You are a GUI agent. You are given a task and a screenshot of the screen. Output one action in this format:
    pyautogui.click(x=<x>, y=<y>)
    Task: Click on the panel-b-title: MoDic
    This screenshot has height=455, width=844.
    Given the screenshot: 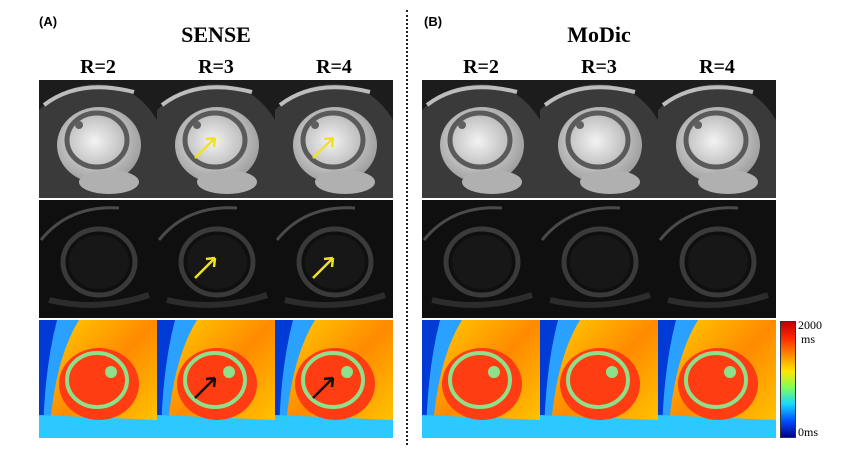 What is the action you would take?
    pyautogui.click(x=599, y=34)
    